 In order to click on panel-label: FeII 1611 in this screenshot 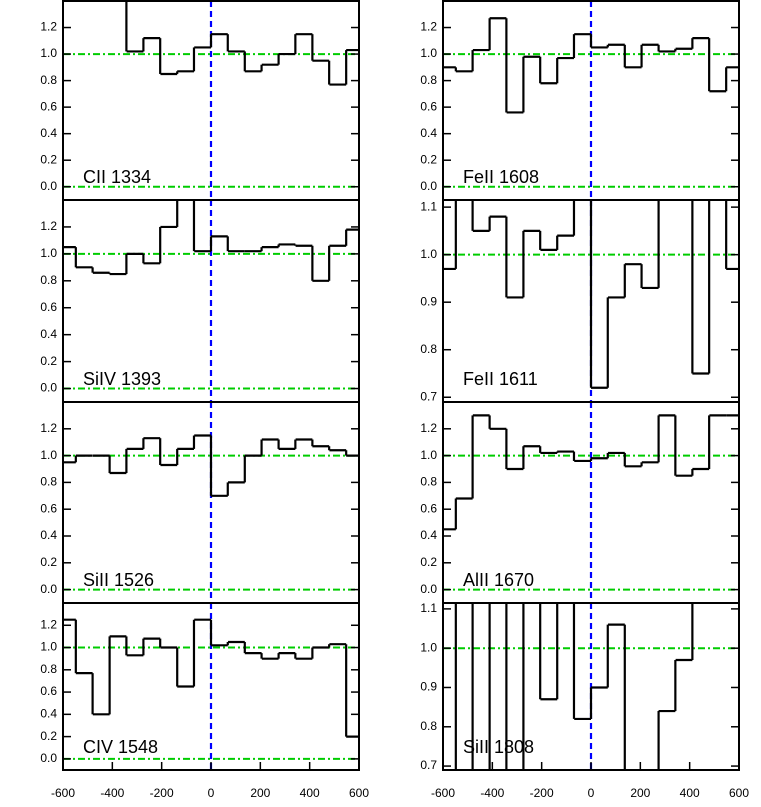, I will do `click(500, 379)`.